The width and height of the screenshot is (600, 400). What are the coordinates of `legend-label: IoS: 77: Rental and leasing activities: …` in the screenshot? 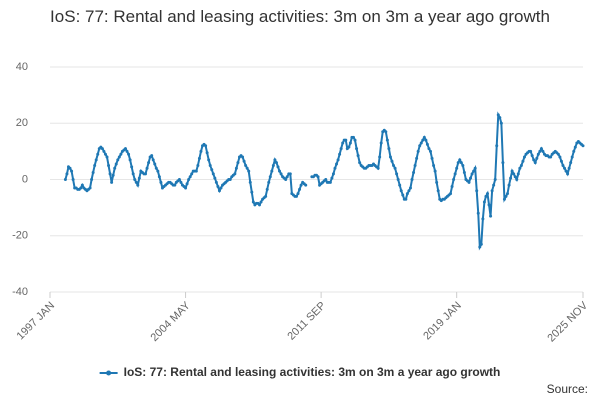 It's located at (312, 372).